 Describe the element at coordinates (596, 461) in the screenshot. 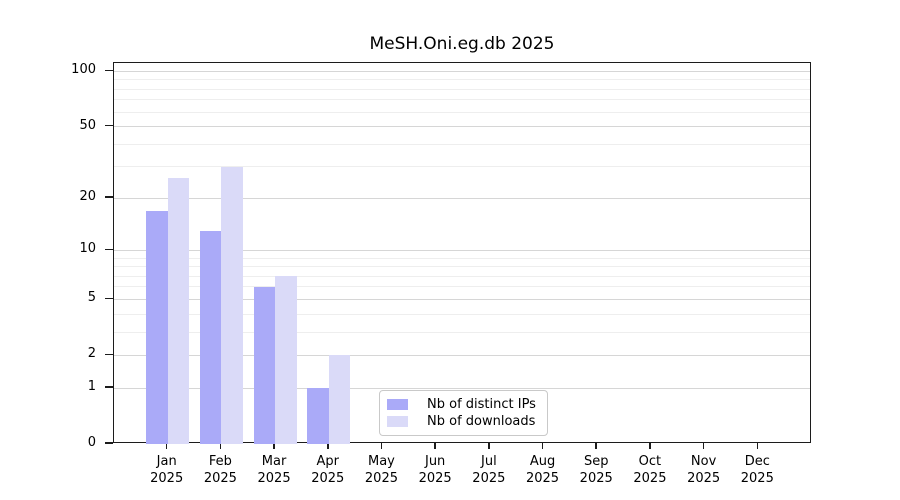

I see `x-tick-month: Sep` at that location.